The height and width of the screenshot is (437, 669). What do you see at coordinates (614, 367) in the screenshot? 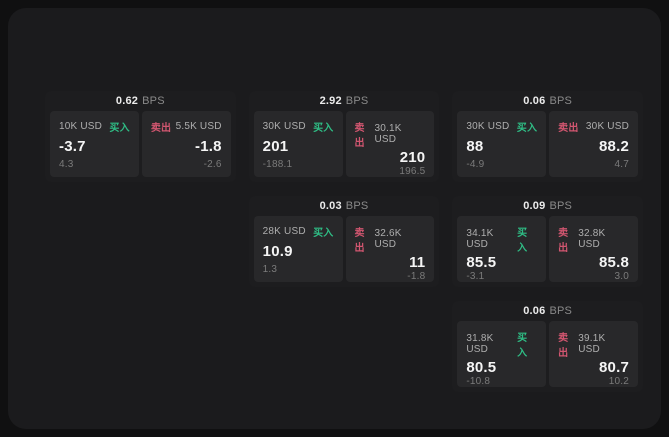
I see `sell-price: 80.7` at bounding box center [614, 367].